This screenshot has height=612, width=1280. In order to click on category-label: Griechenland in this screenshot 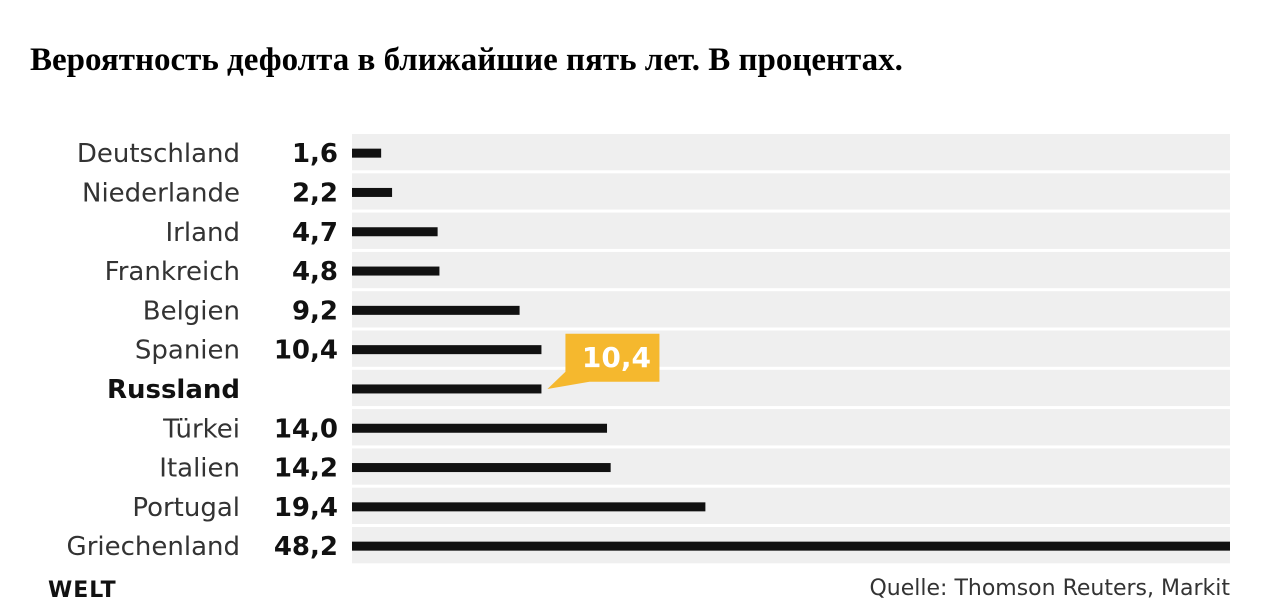, I will do `click(153, 547)`.